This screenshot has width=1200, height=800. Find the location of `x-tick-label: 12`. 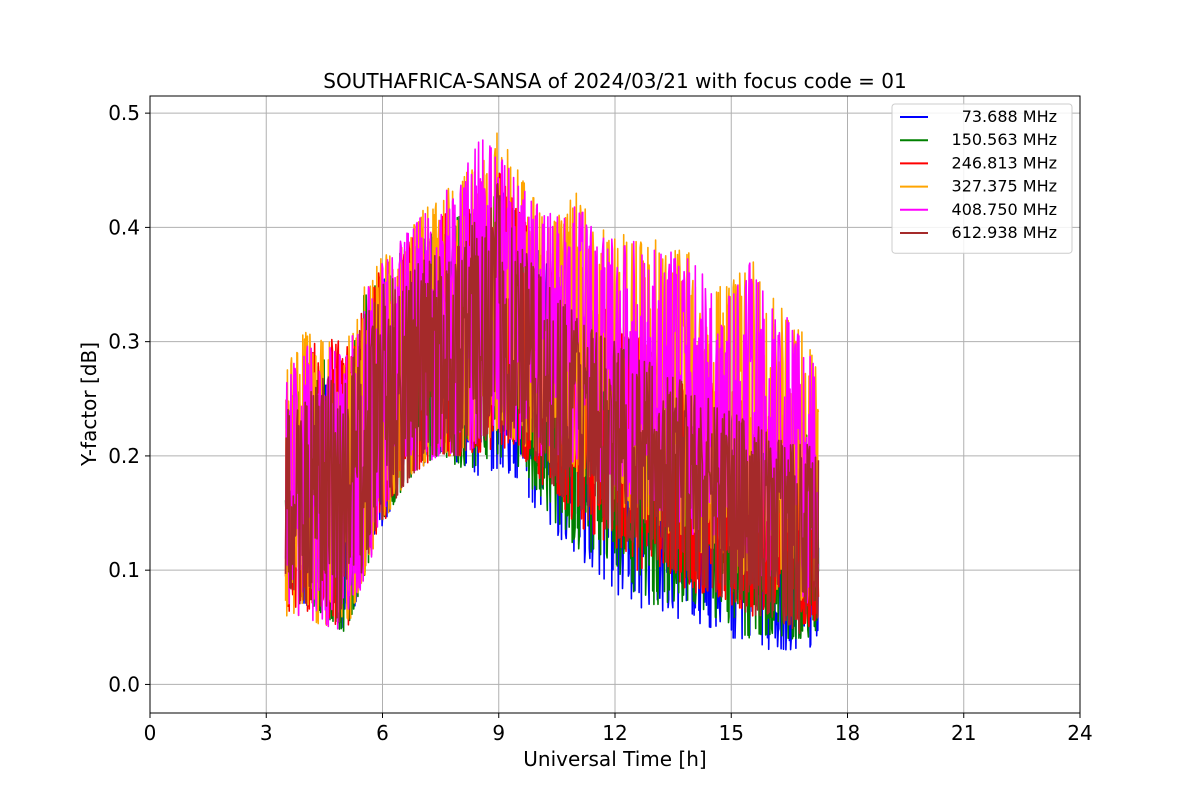

x-tick-label: 12 is located at coordinates (614, 733).